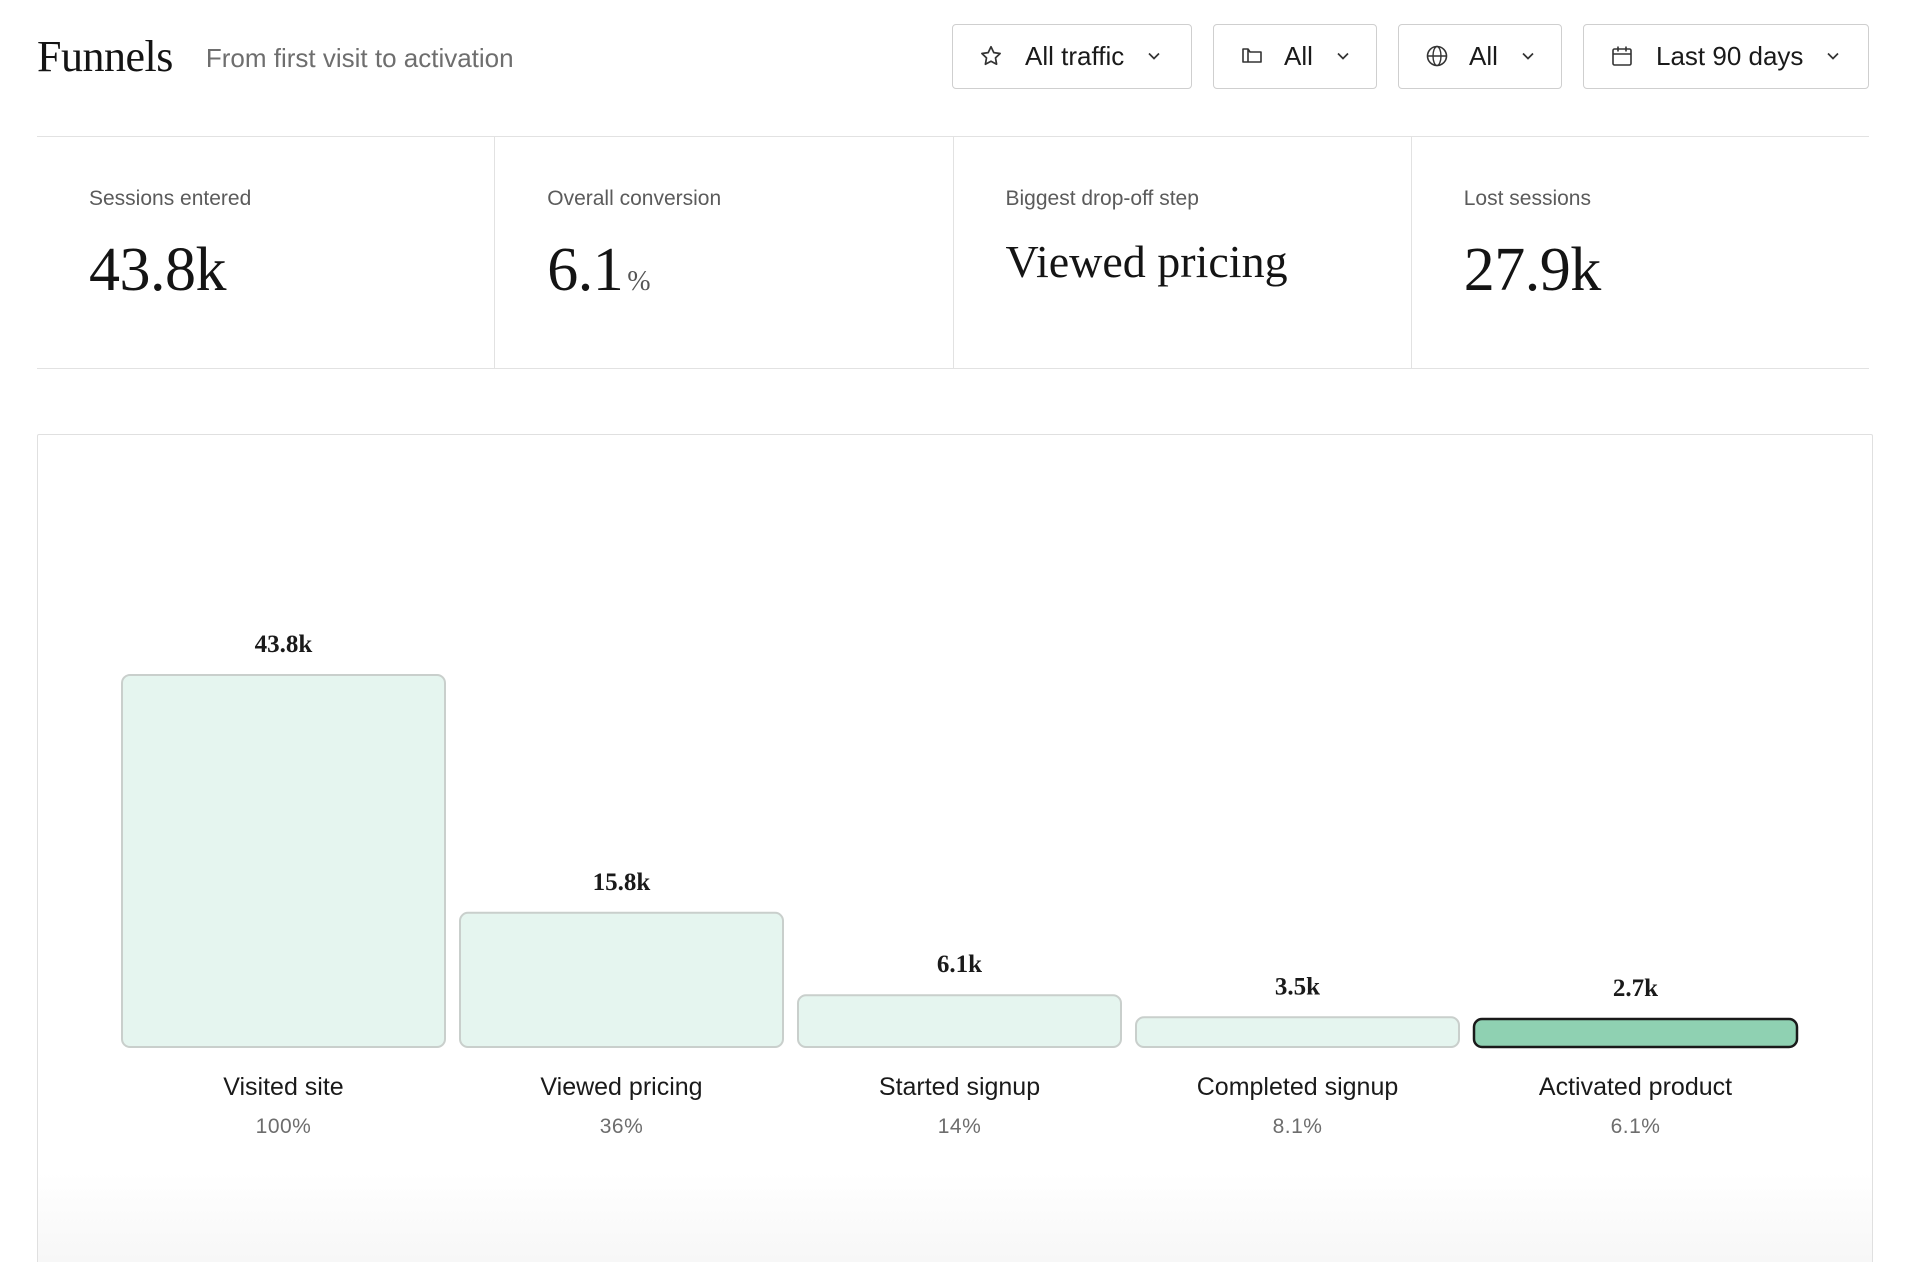 The image size is (1914, 1262). I want to click on step-label: Activated product, so click(1635, 1087).